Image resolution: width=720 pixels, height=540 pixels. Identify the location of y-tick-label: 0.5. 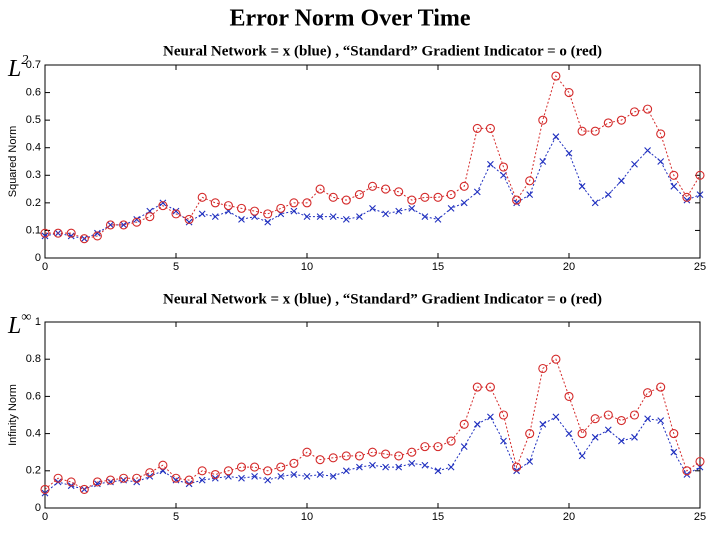
(33, 120).